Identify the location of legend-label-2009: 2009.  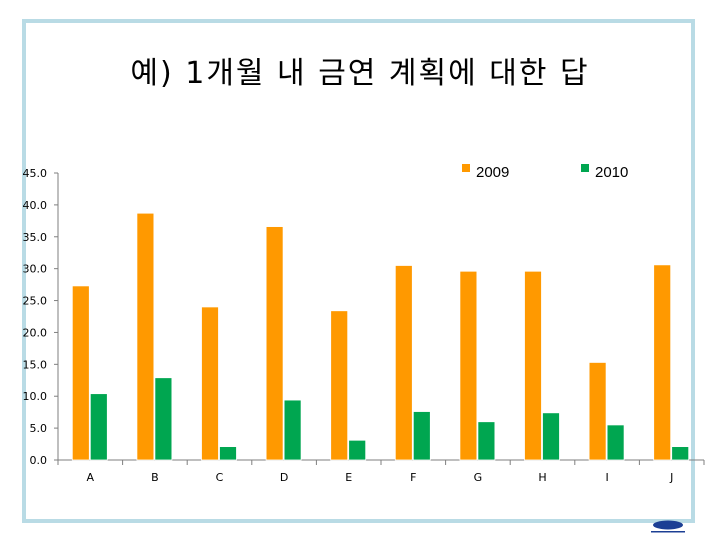
(492, 172).